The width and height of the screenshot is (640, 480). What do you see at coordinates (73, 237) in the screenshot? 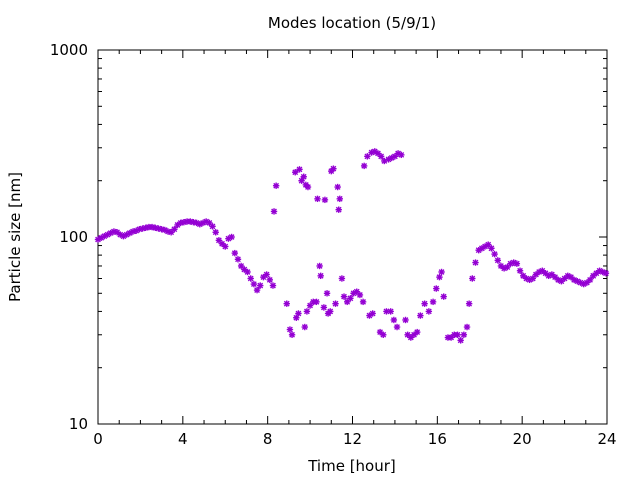
I see `y-tick-label: 100` at bounding box center [73, 237].